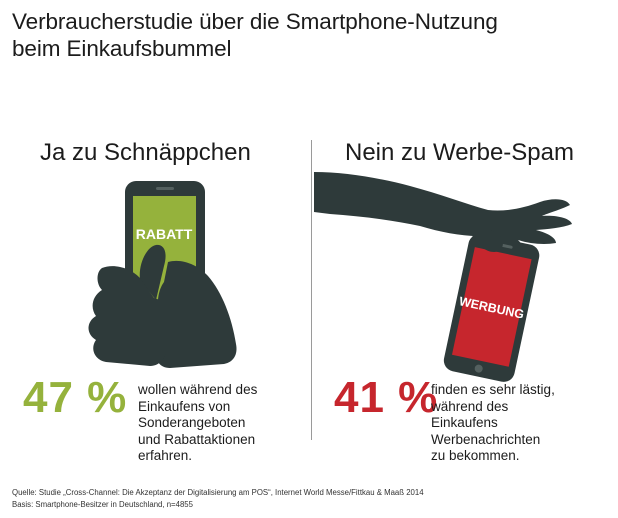  I want to click on left-heading: Ja zu Schnäppchen, so click(145, 152).